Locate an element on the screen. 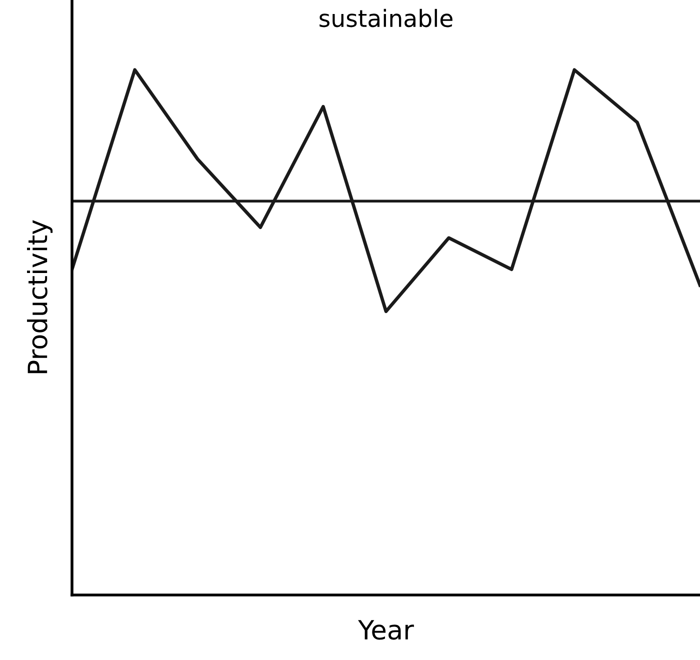 This screenshot has width=700, height=660. x-axis-title: Year is located at coordinates (386, 630).